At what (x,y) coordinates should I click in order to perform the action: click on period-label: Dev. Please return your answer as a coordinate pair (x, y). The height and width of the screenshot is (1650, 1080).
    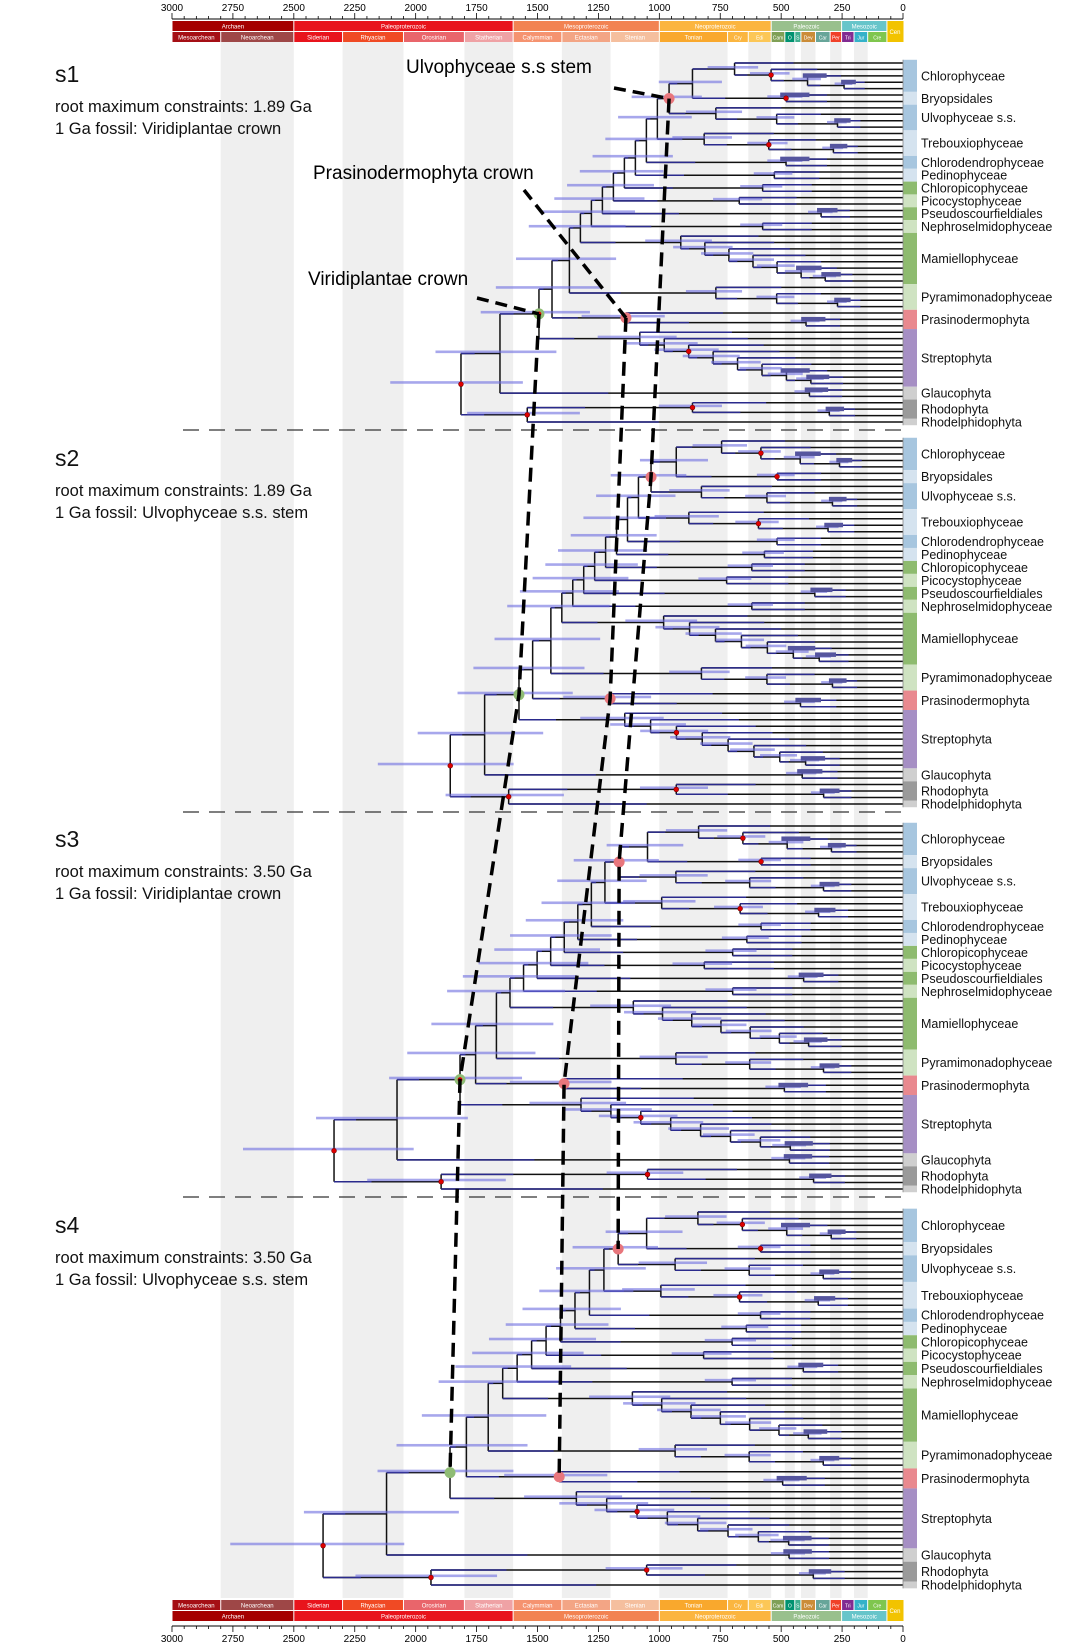
    Looking at the image, I should click on (808, 1607).